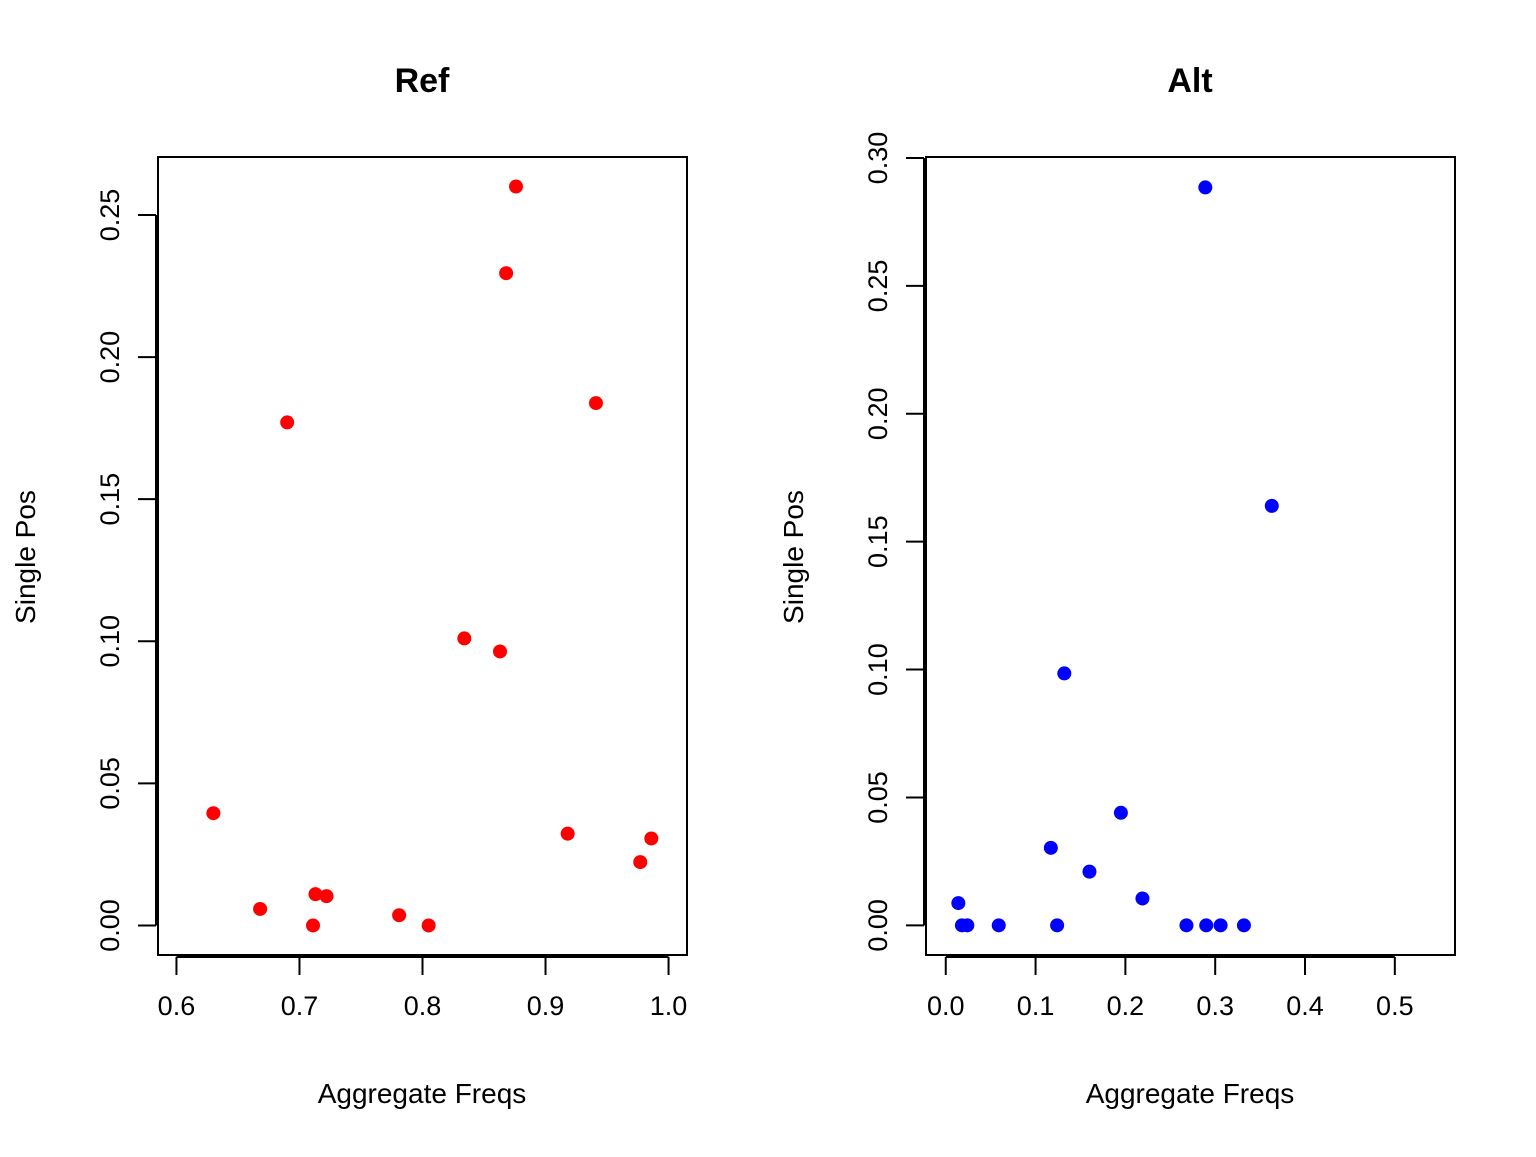  Describe the element at coordinates (110, 783) in the screenshot. I see `ref-y-tick-label: 0.05` at that location.